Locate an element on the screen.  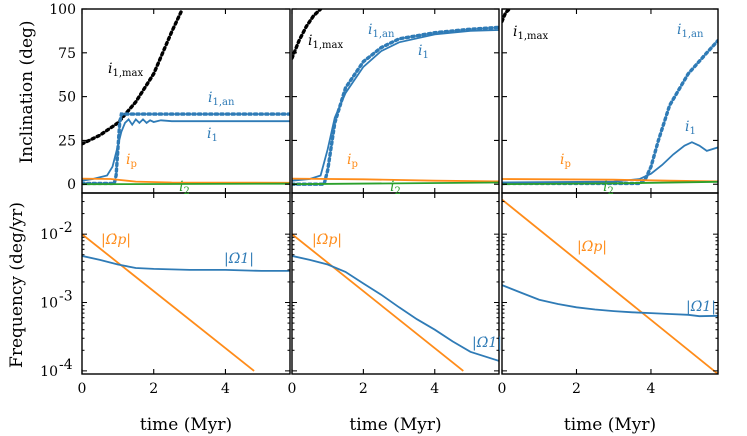
y-tick-label-top: 25 is located at coordinates (67, 141).